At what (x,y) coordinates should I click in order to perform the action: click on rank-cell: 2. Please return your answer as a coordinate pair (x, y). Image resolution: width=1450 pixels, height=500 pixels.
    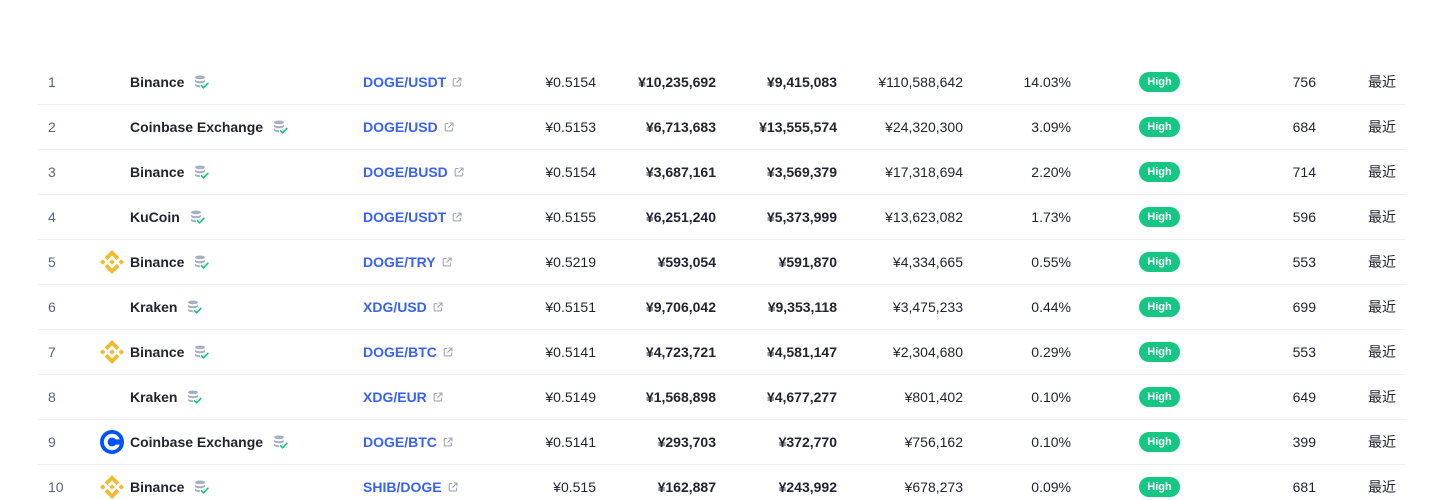
    Looking at the image, I should click on (52, 127).